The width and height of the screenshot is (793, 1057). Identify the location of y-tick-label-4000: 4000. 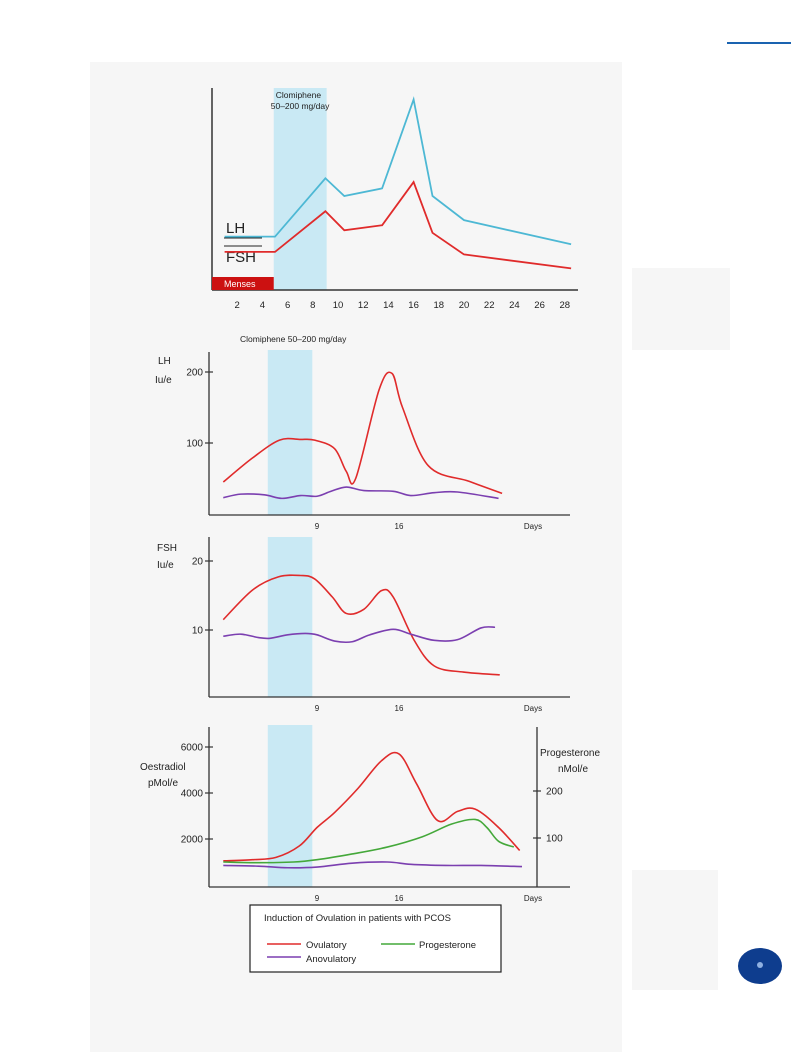
(192, 794).